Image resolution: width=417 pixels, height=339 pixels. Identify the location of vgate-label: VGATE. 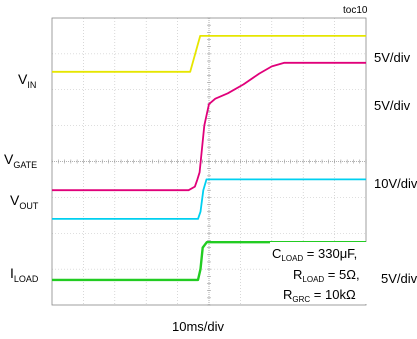
(20, 160).